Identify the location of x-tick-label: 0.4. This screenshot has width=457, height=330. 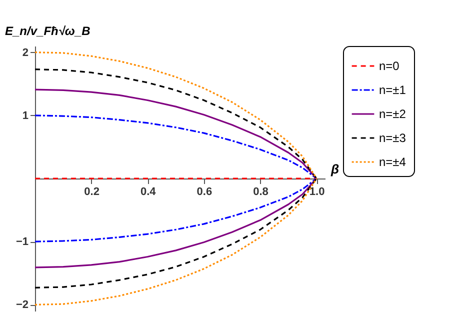
(148, 192).